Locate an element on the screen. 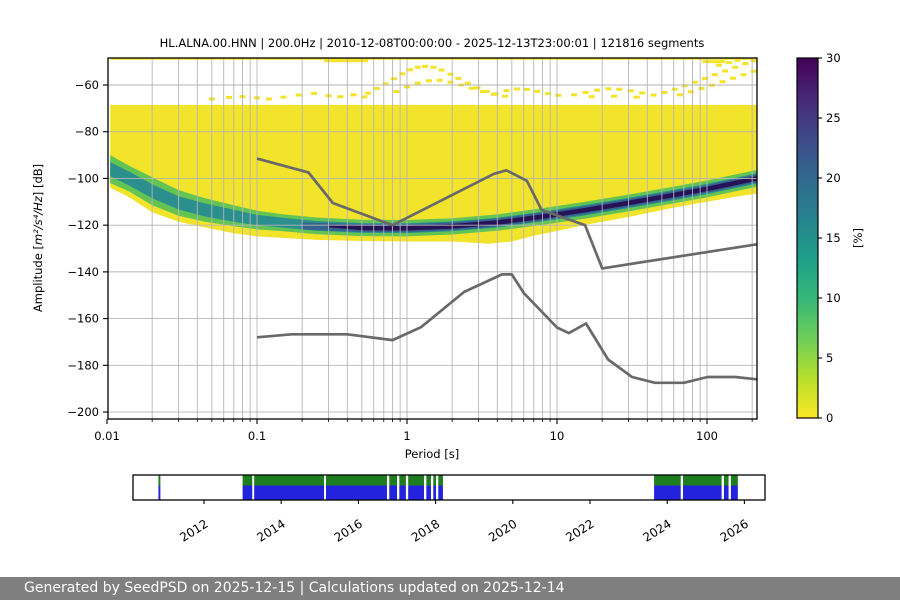  y-tick-label: −160 is located at coordinates (83, 319).